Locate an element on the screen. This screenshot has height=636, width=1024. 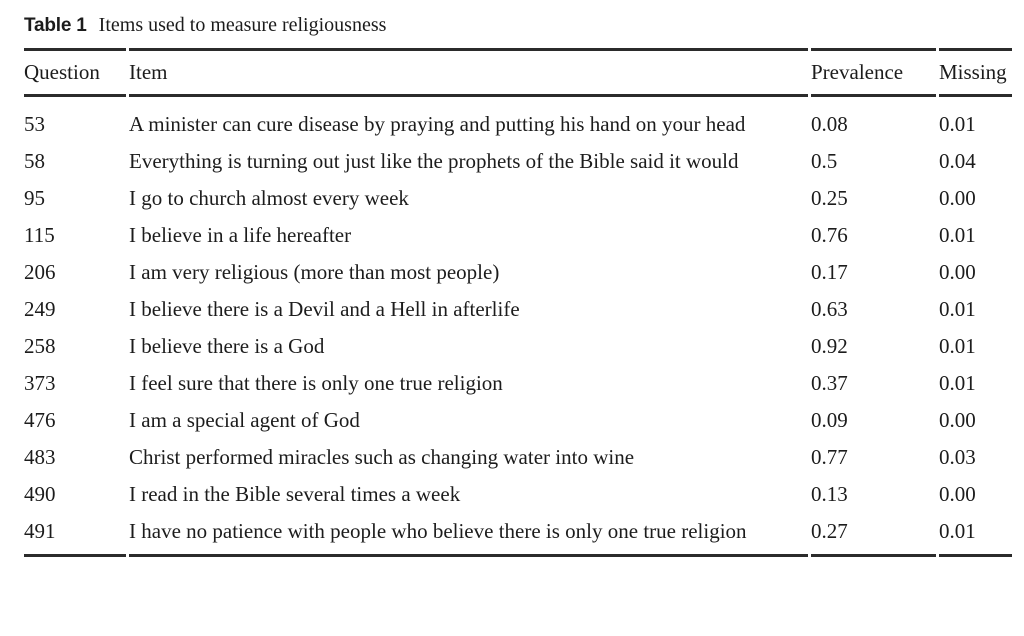
prevalence-value: 0.5 is located at coordinates (824, 161).